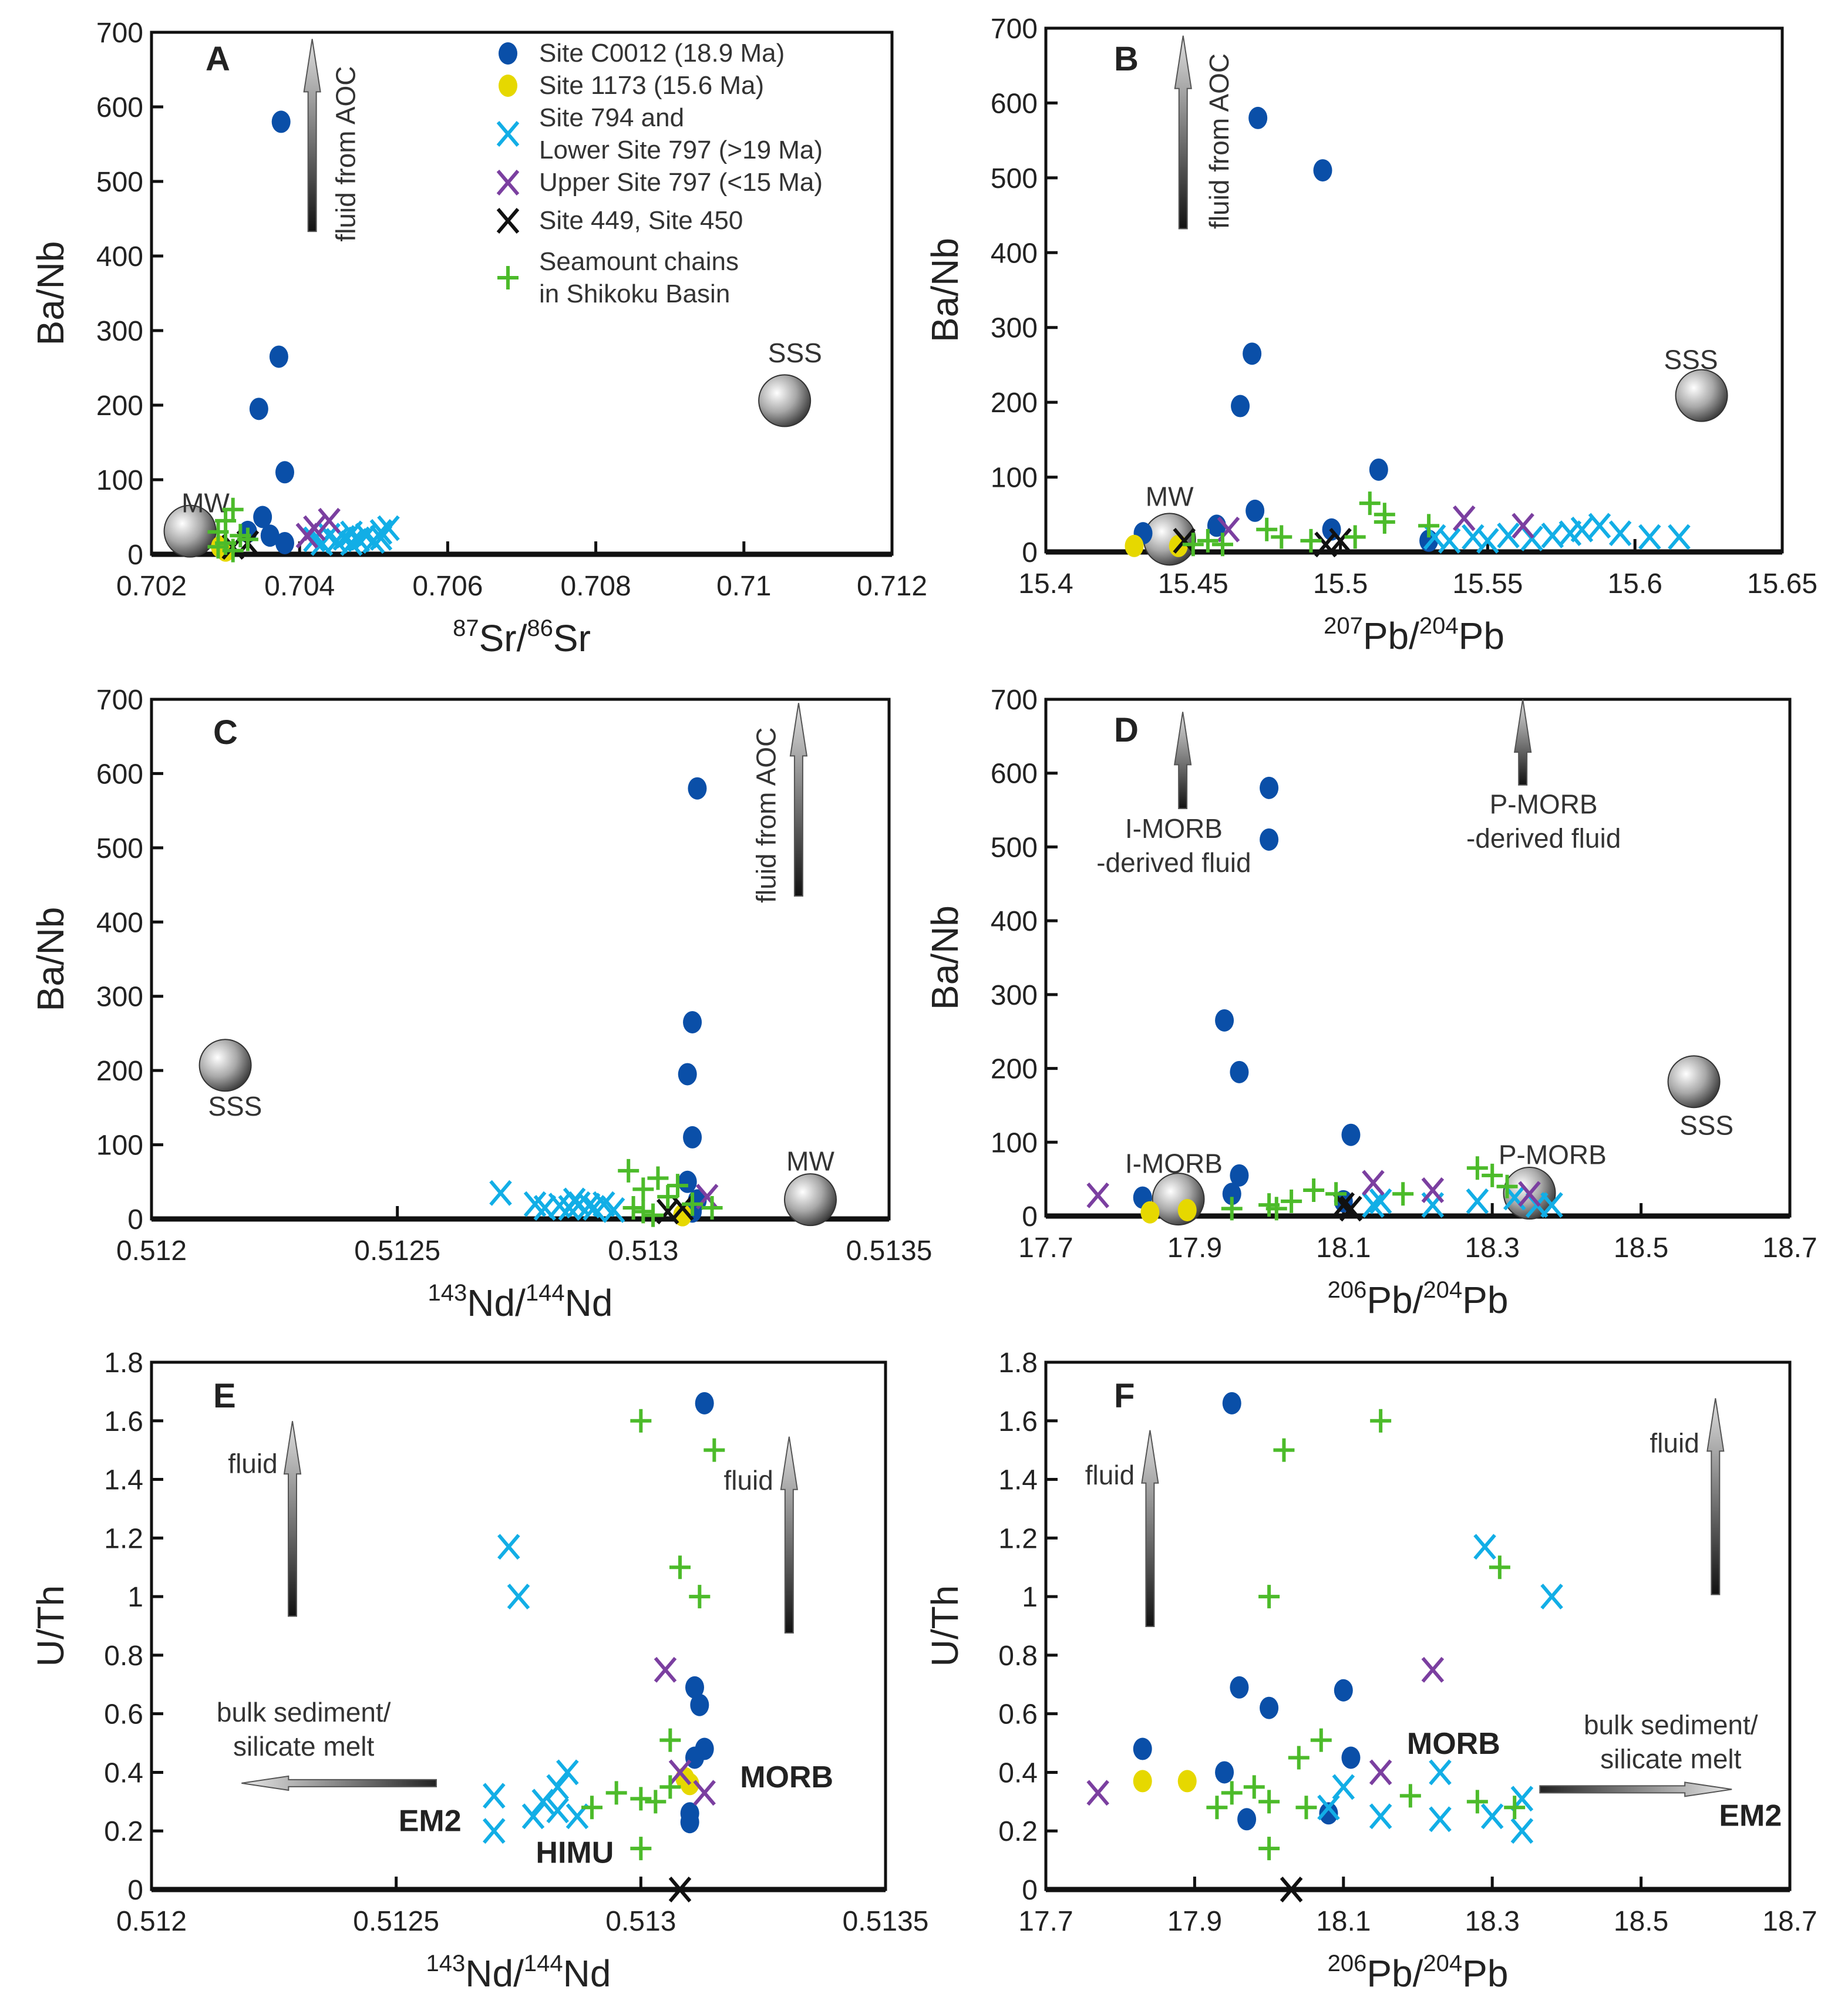 The width and height of the screenshot is (1848, 2014). I want to click on plot-frame, so click(1418, 958).